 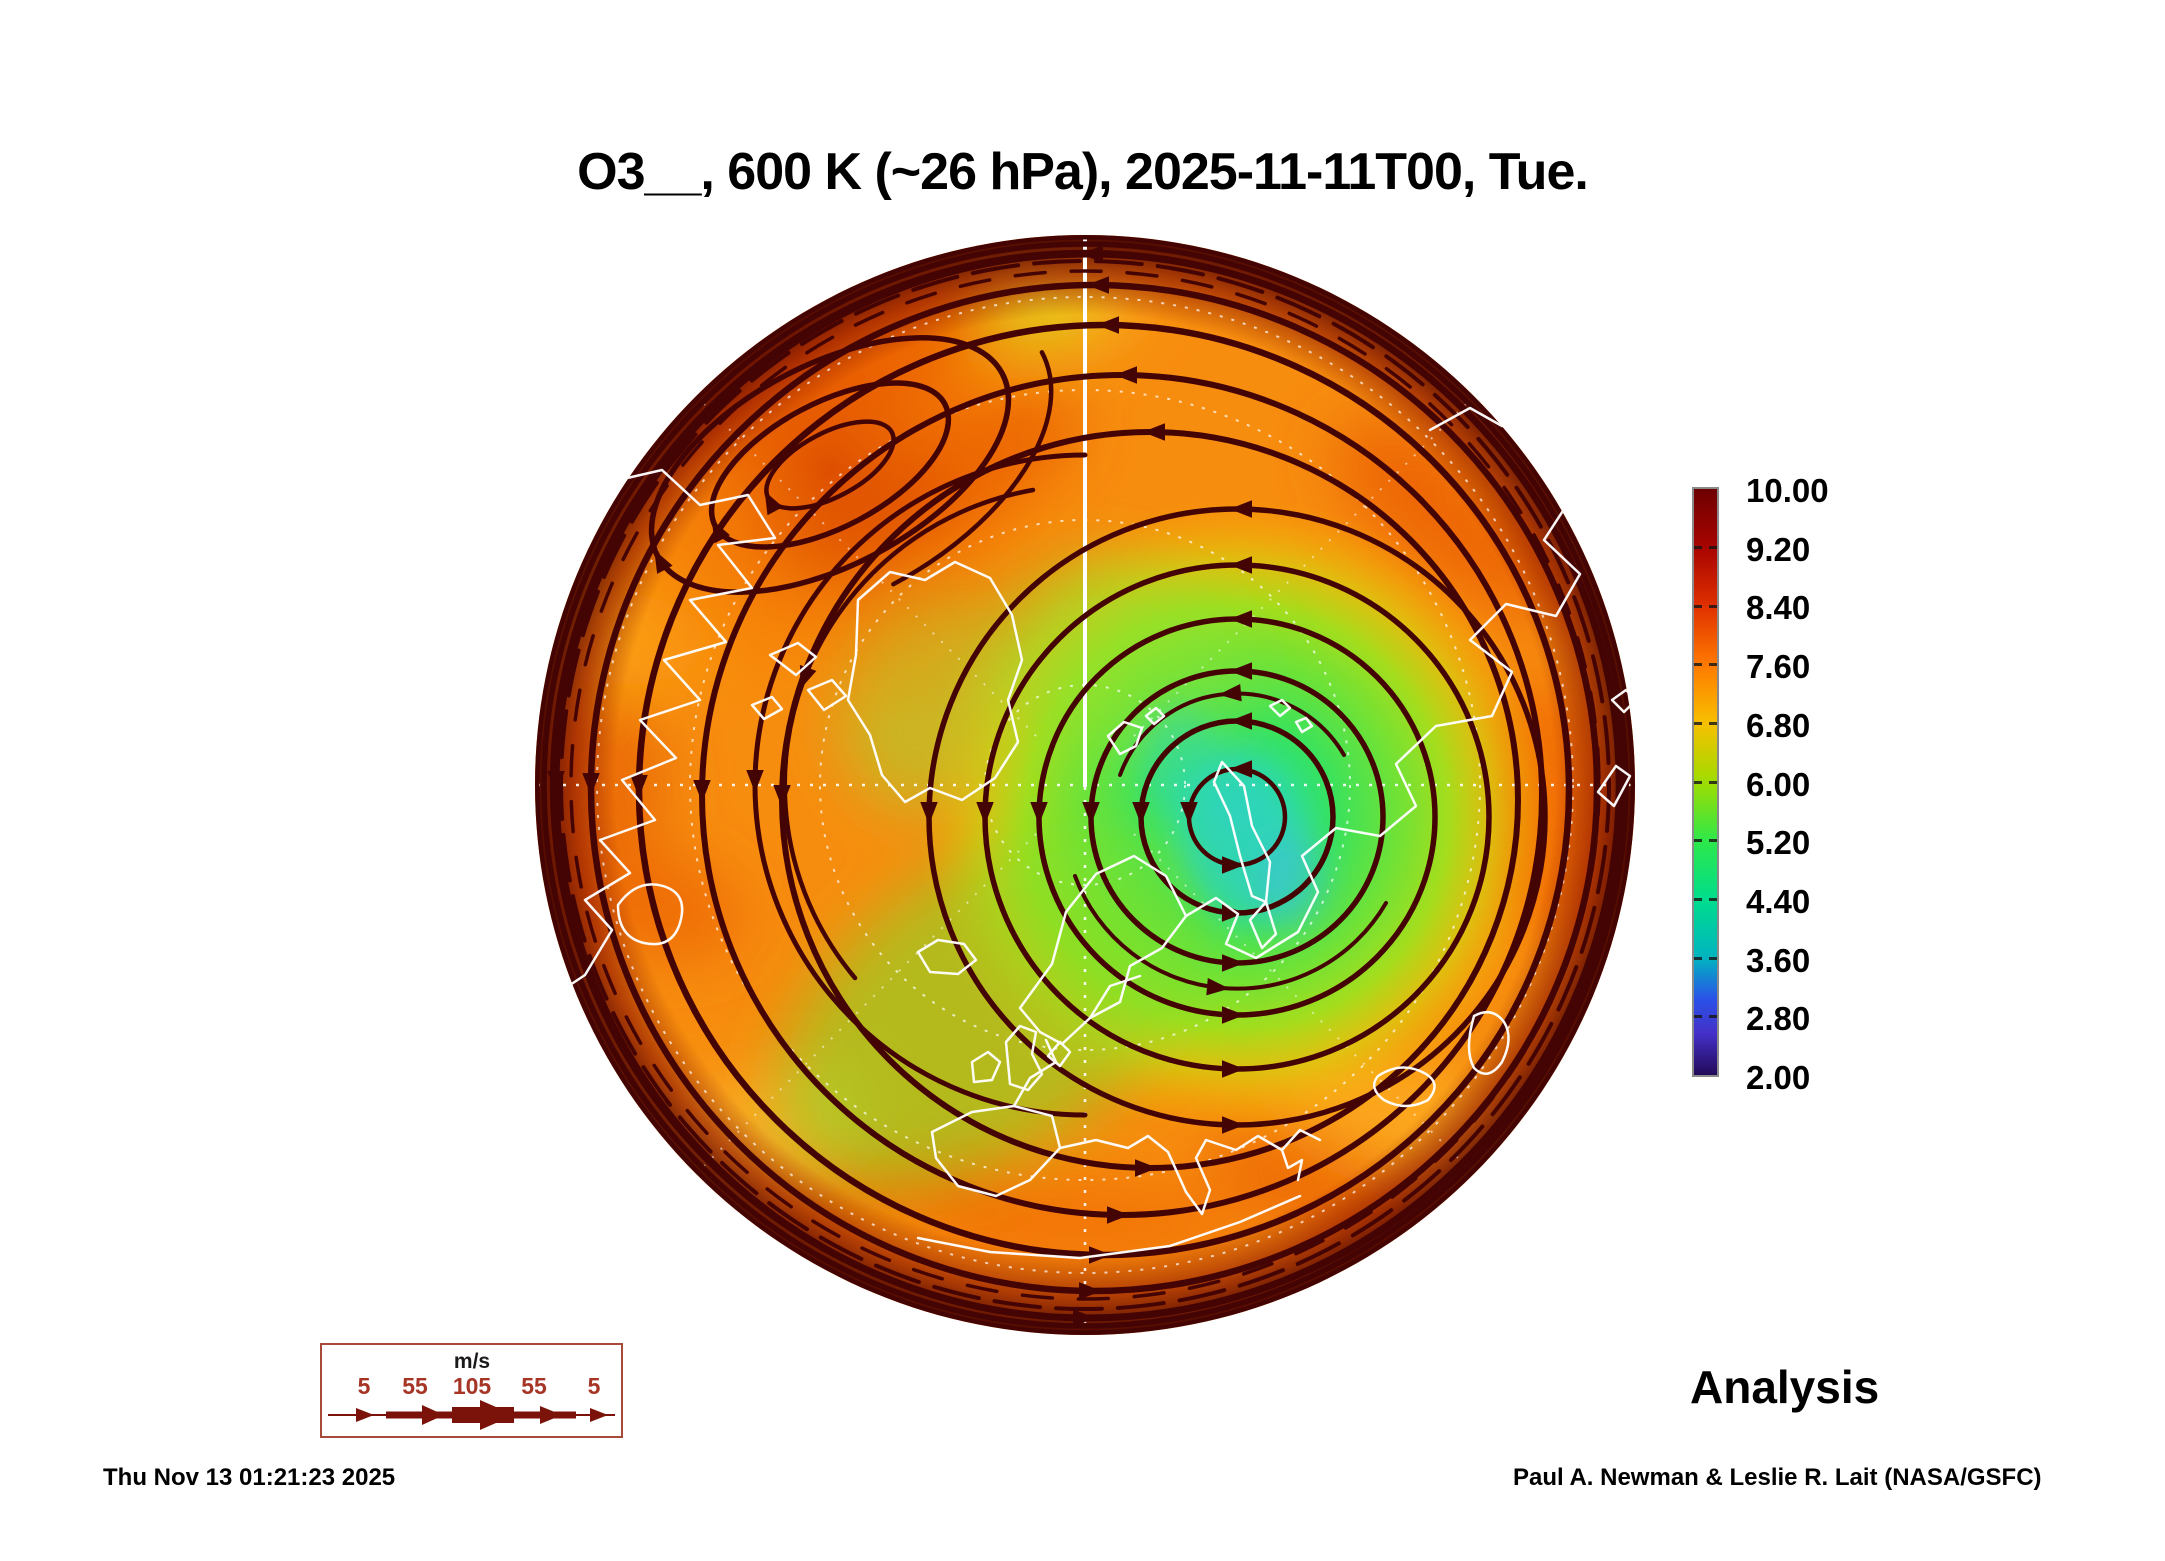 I want to click on colorbar-tick-label: 6.80, so click(x=1778, y=725).